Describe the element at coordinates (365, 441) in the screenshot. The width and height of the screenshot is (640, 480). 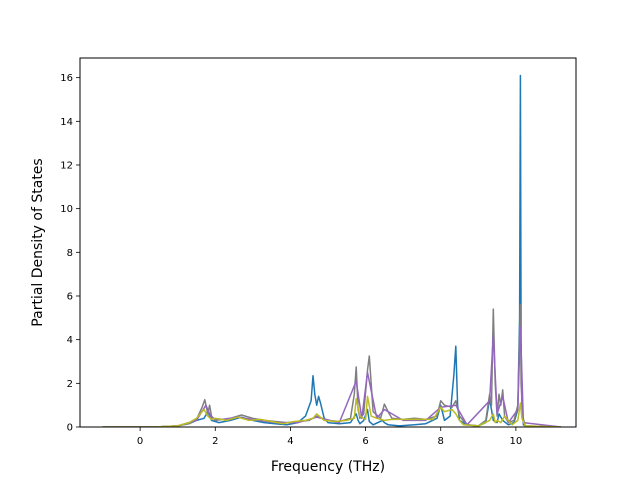
I see `x-tick-label: 6` at that location.